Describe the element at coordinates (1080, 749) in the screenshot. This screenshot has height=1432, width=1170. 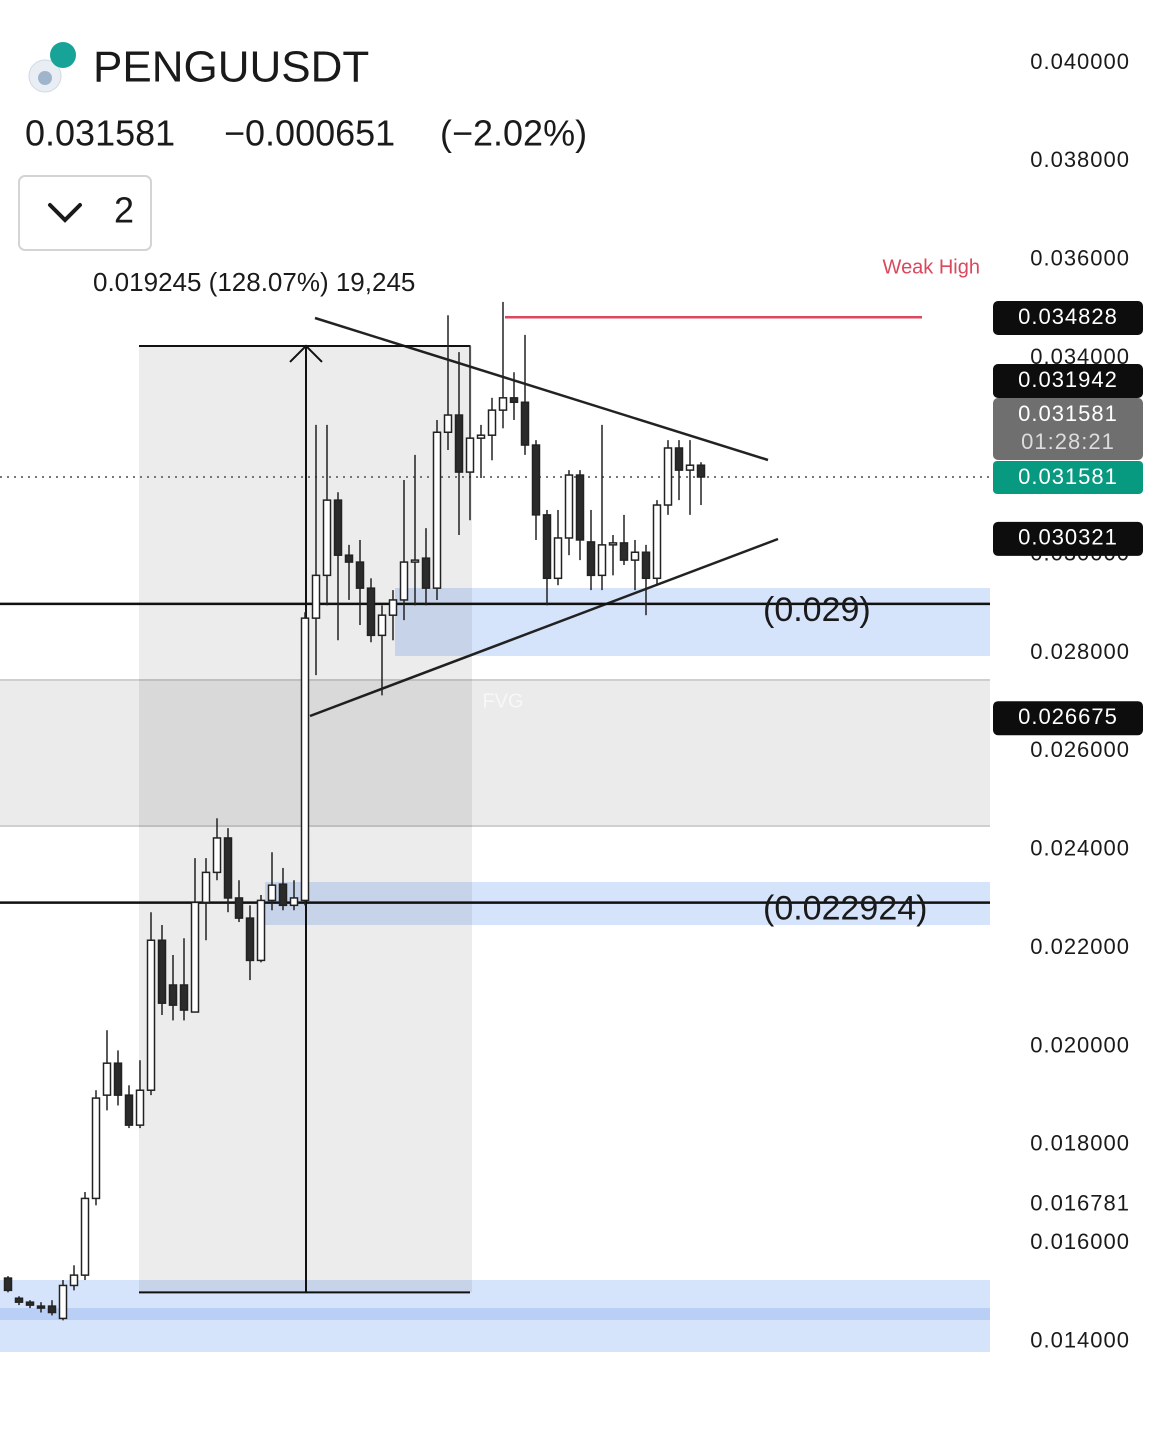
I see `y-tick-label: 0.026000` at that location.